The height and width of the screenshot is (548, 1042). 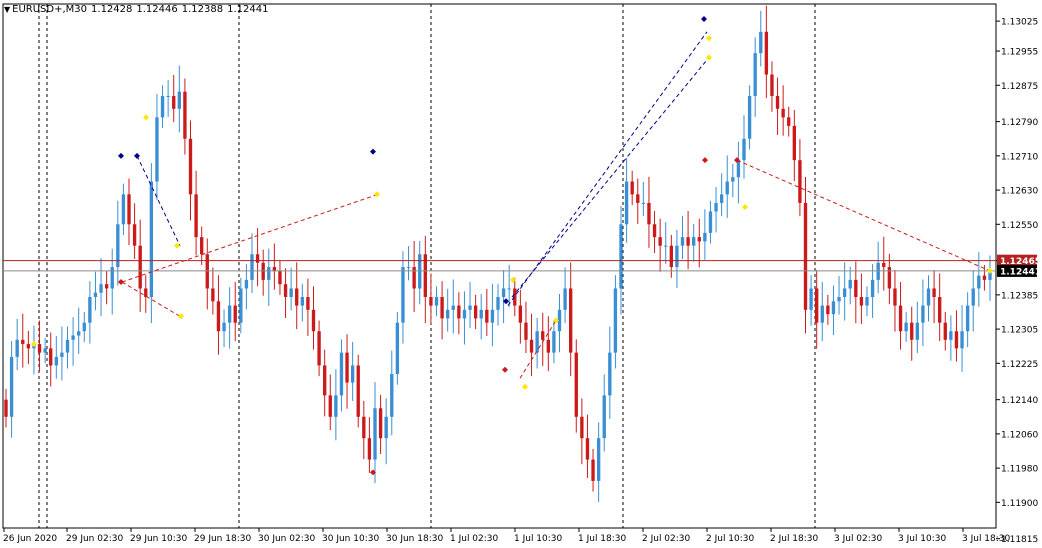 What do you see at coordinates (1019, 401) in the screenshot?
I see `y-tick-label: 1.12140` at bounding box center [1019, 401].